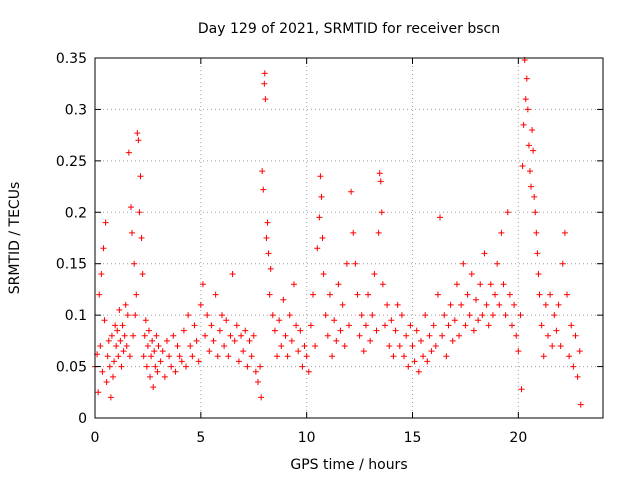 The height and width of the screenshot is (480, 640). Describe the element at coordinates (71, 59) in the screenshot. I see `y-tick-label: 0.35` at that location.